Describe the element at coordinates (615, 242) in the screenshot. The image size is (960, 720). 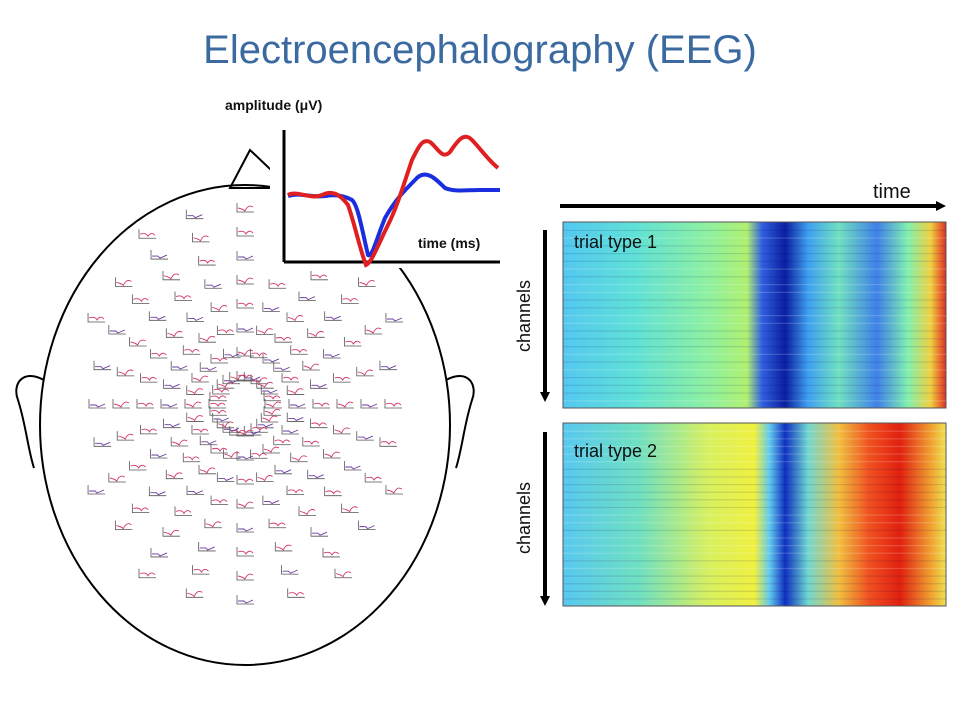
I see `heatmap-1-label: trial type 1` at that location.